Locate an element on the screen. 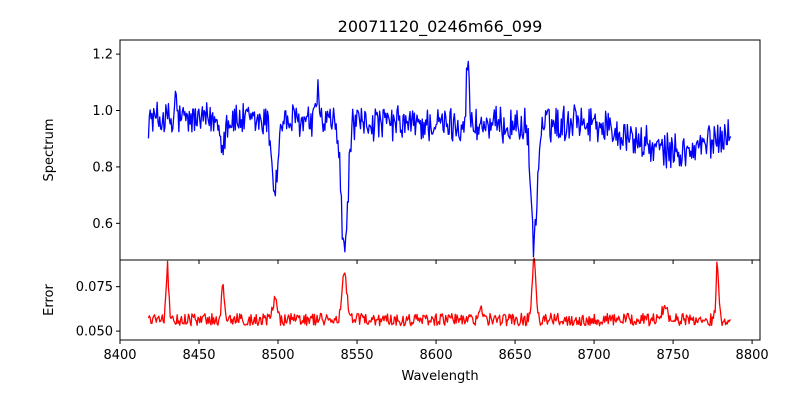  error-x-ticks: 8400 8450 8500 8550 8600 8650 8700 8750 8800 is located at coordinates (436, 351).